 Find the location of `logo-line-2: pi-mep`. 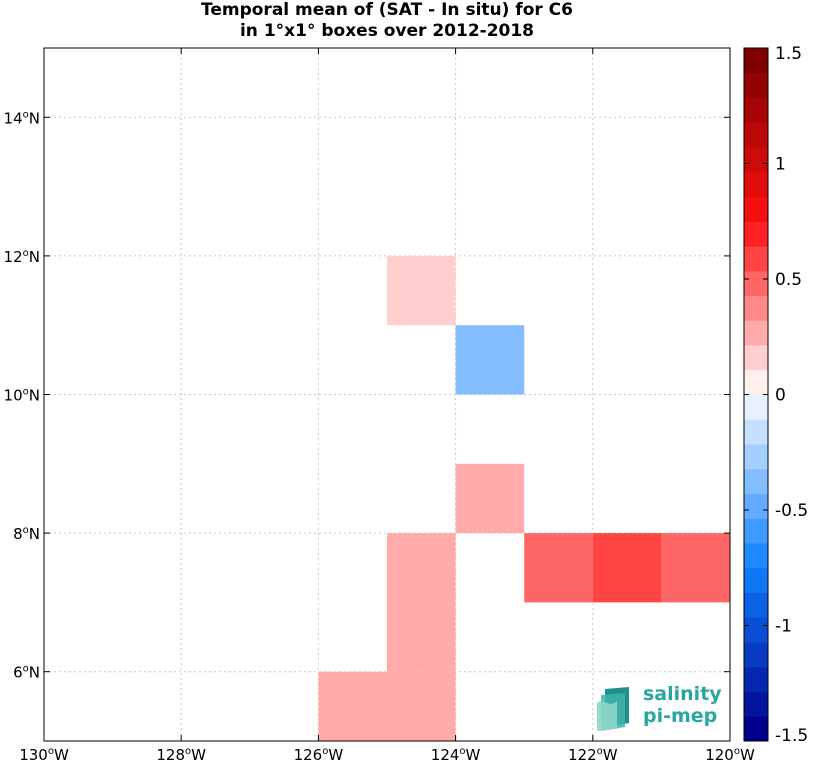

logo-line-2: pi-mep is located at coordinates (680, 716).